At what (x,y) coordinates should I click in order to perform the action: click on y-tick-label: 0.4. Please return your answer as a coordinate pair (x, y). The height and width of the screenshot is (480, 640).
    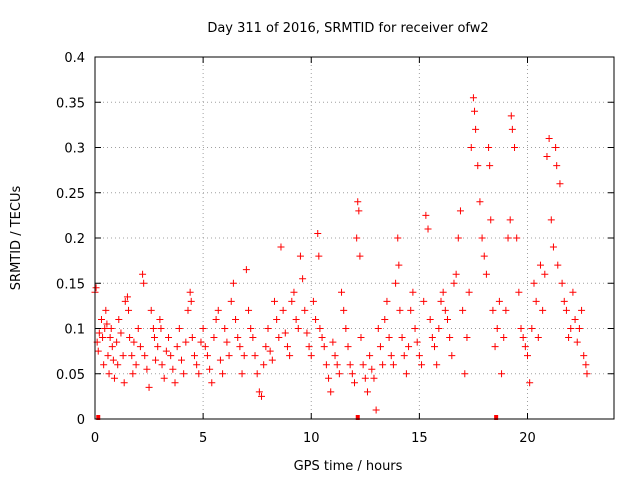
    Looking at the image, I should click on (74, 58).